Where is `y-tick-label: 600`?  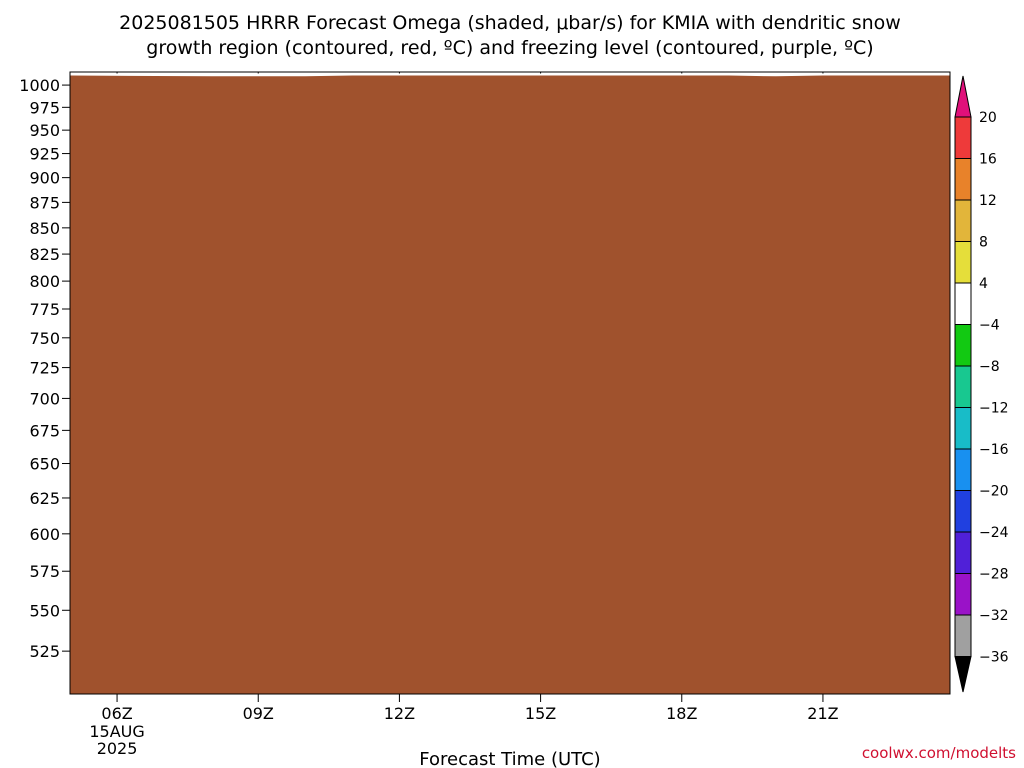 y-tick-label: 600 is located at coordinates (44, 534).